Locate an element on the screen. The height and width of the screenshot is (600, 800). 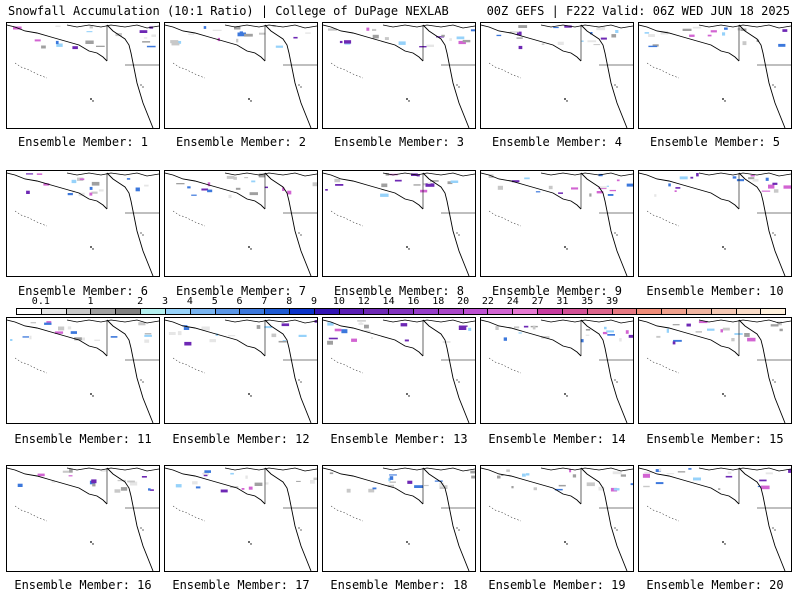
ensemble-member-label: Ensemble Member: 6 is located at coordinates (83, 291).